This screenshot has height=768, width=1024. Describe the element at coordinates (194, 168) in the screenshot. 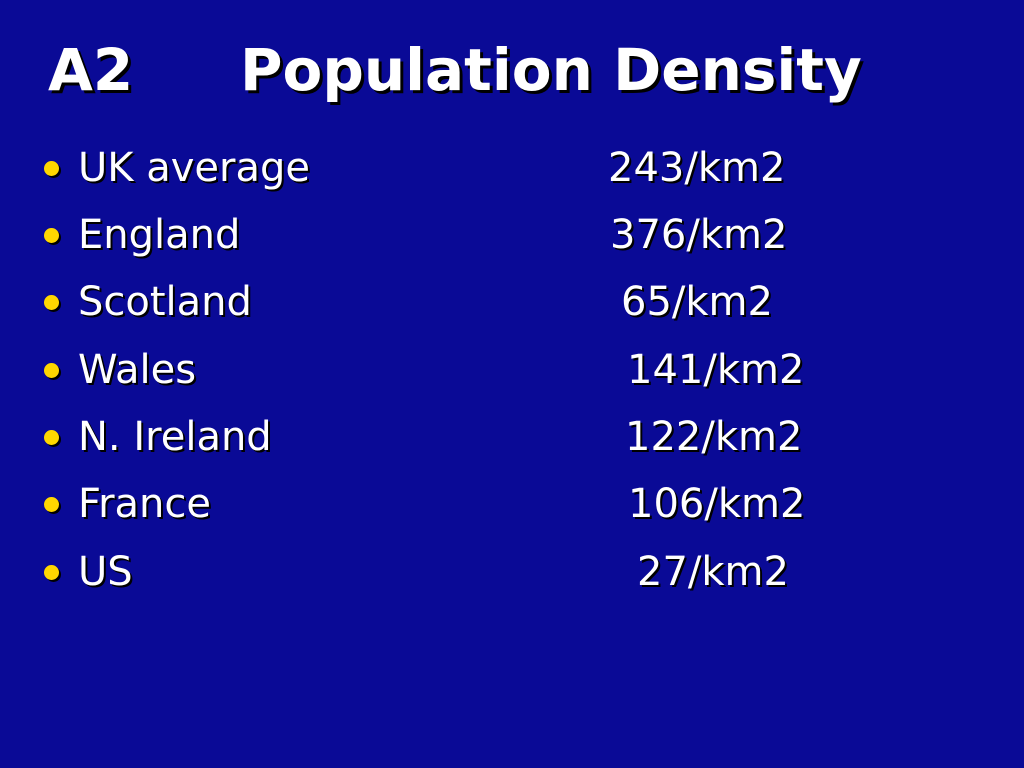

I see `item-label: UK average` at that location.